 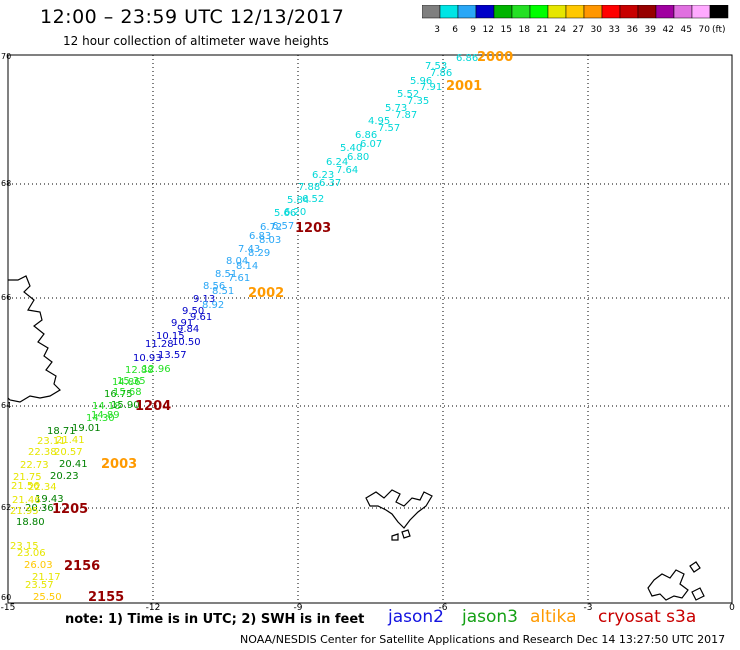 I want to click on wave-height-value: 12.96, so click(x=156, y=369).